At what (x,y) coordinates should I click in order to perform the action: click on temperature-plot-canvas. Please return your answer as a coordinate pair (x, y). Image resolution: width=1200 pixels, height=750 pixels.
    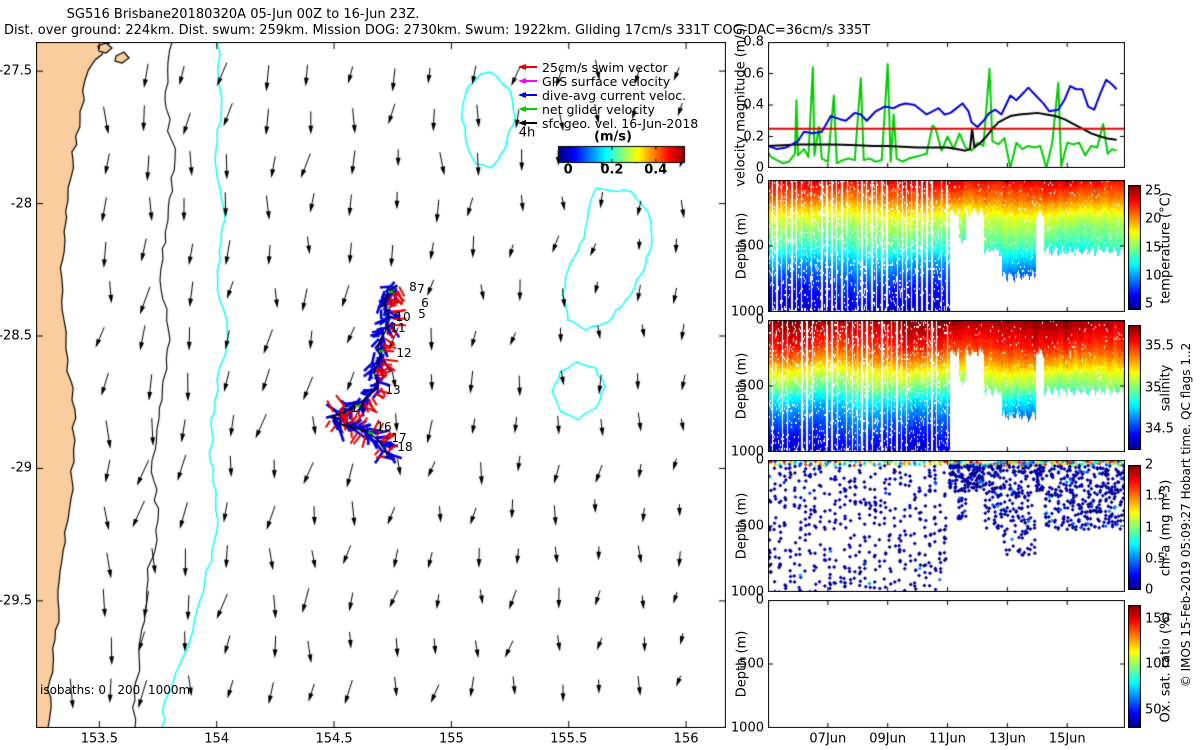
    Looking at the image, I should click on (946, 246).